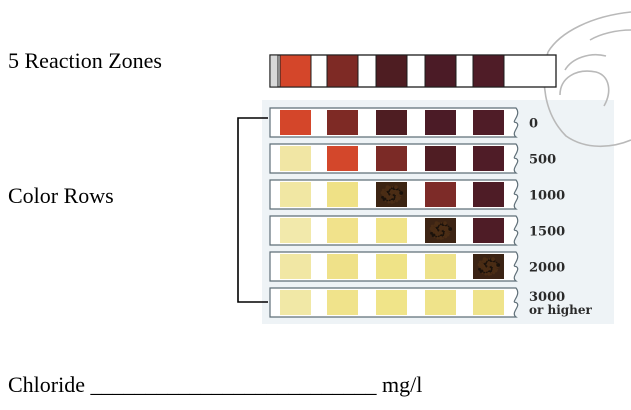 Image resolution: width=631 pixels, height=410 pixels. I want to click on color-rows-label: Color Rows, so click(61, 195).